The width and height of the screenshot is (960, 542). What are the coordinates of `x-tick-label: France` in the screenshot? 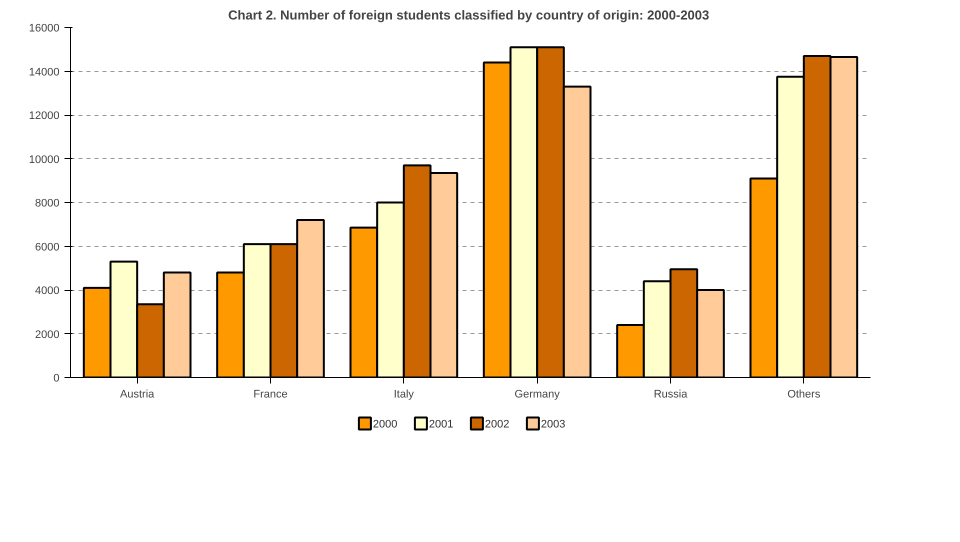 It's located at (270, 394).